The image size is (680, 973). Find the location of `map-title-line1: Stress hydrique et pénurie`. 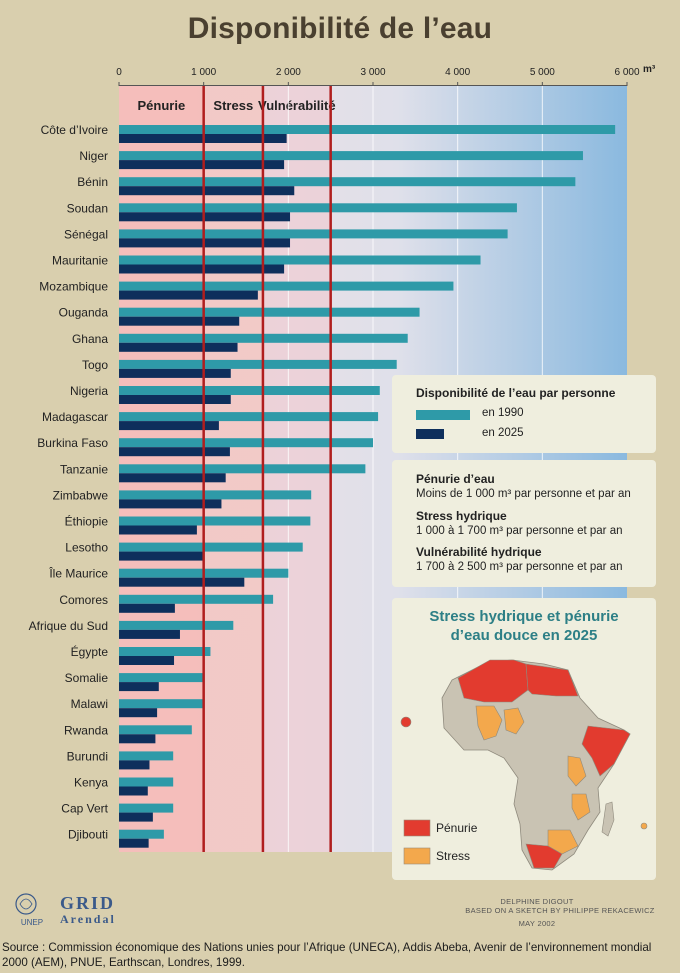

map-title-line1: Stress hydrique et pénurie is located at coordinates (524, 616).